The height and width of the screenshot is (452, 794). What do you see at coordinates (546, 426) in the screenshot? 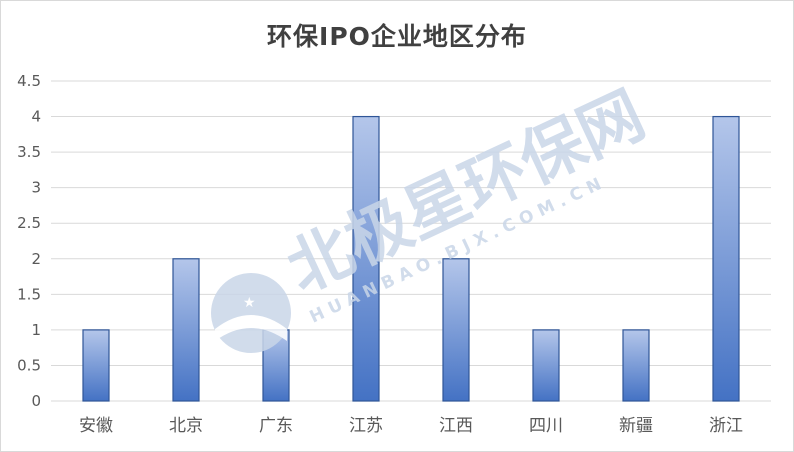
I see `x-category-label: 四川` at bounding box center [546, 426].